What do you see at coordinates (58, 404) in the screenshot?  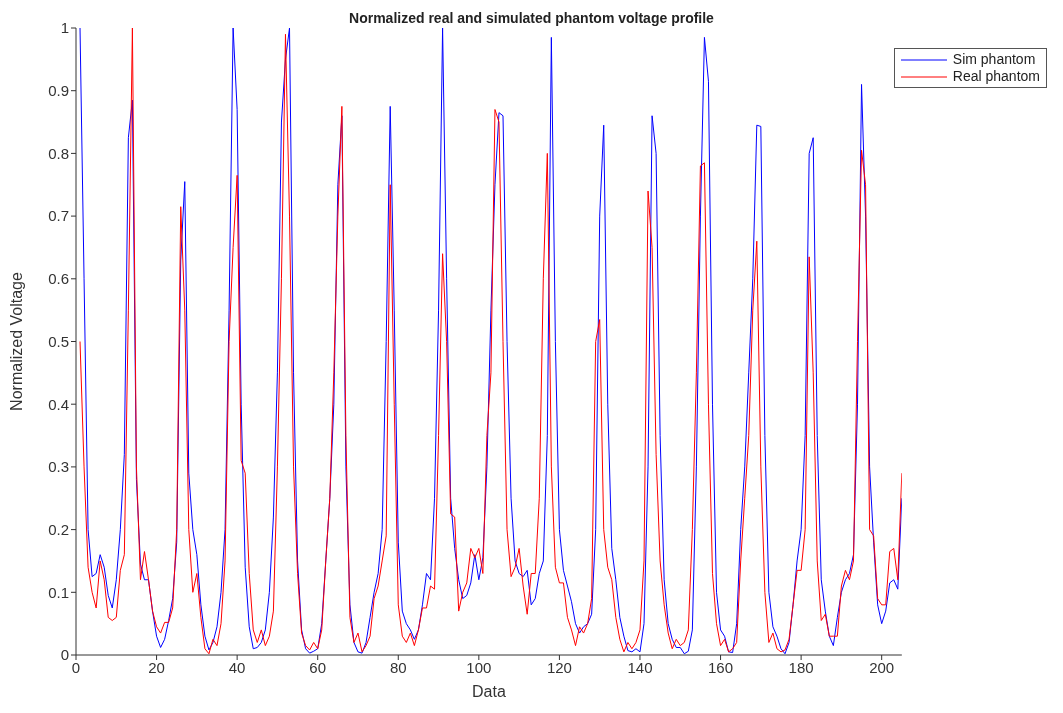 I see `y-tick-label: 0.4` at bounding box center [58, 404].